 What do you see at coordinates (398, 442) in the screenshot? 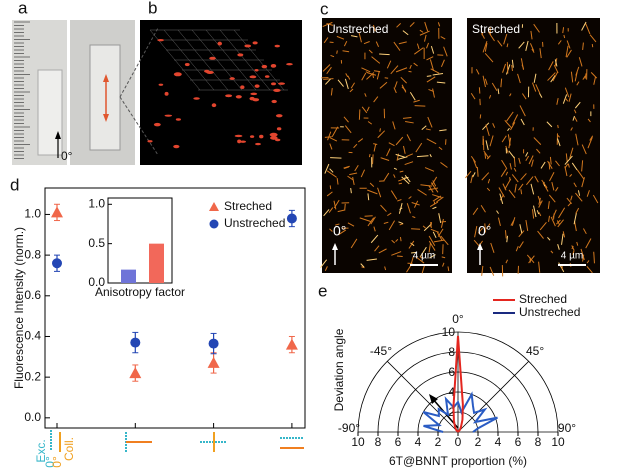
I see `x-tick-label: 6` at bounding box center [398, 442].